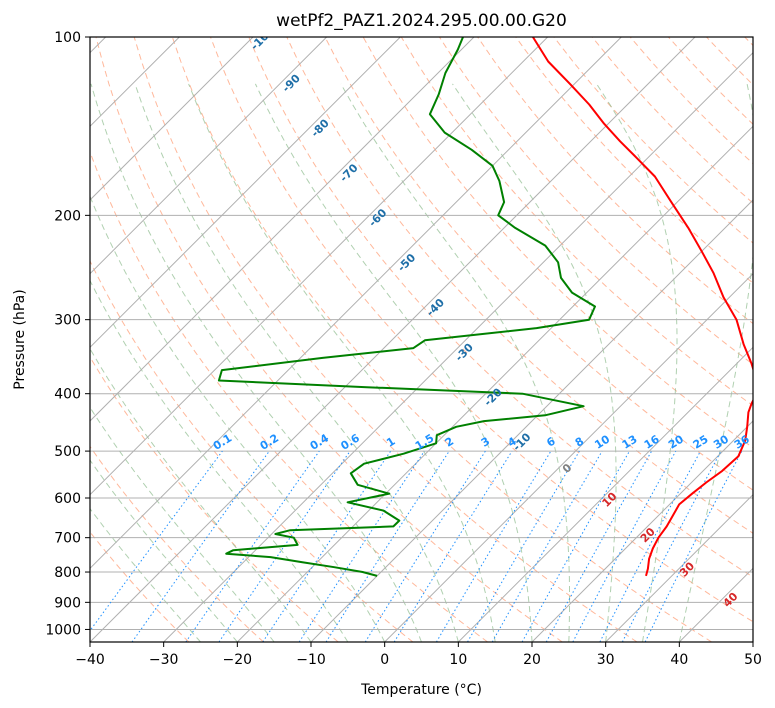 The width and height of the screenshot is (775, 708). I want to click on x-tick-label: 50, so click(753, 660).